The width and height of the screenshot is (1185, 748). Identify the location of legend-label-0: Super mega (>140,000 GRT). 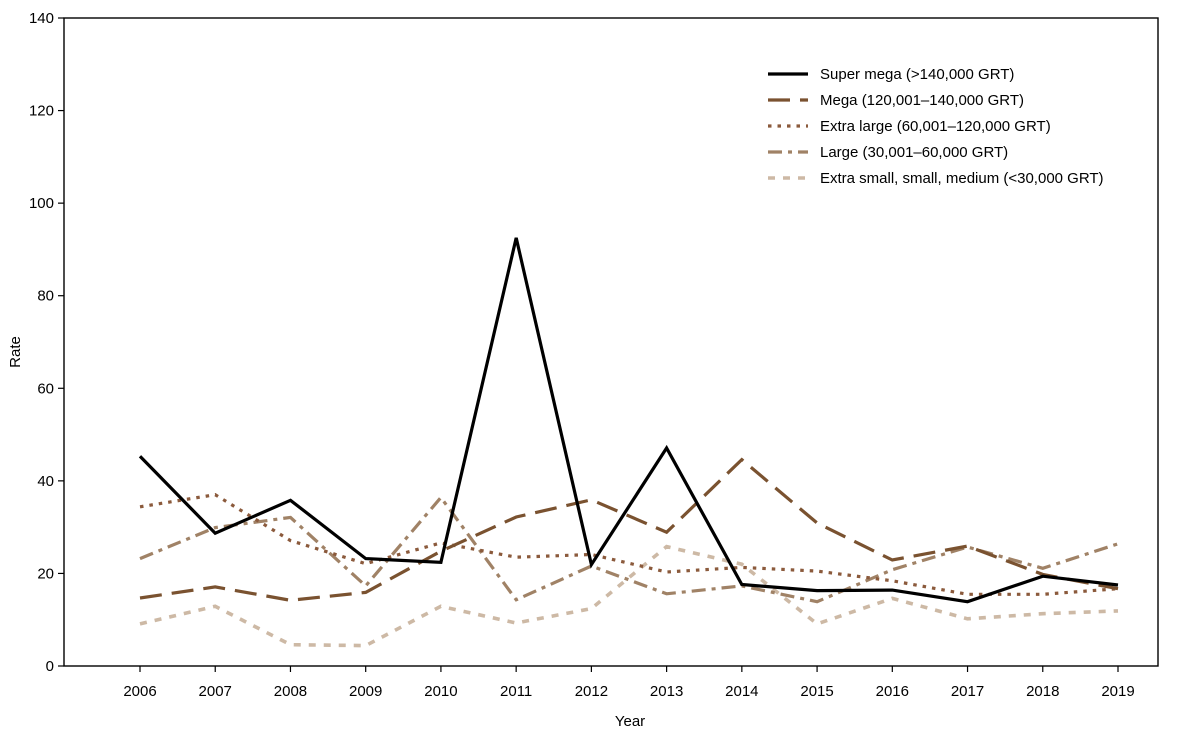
(917, 74).